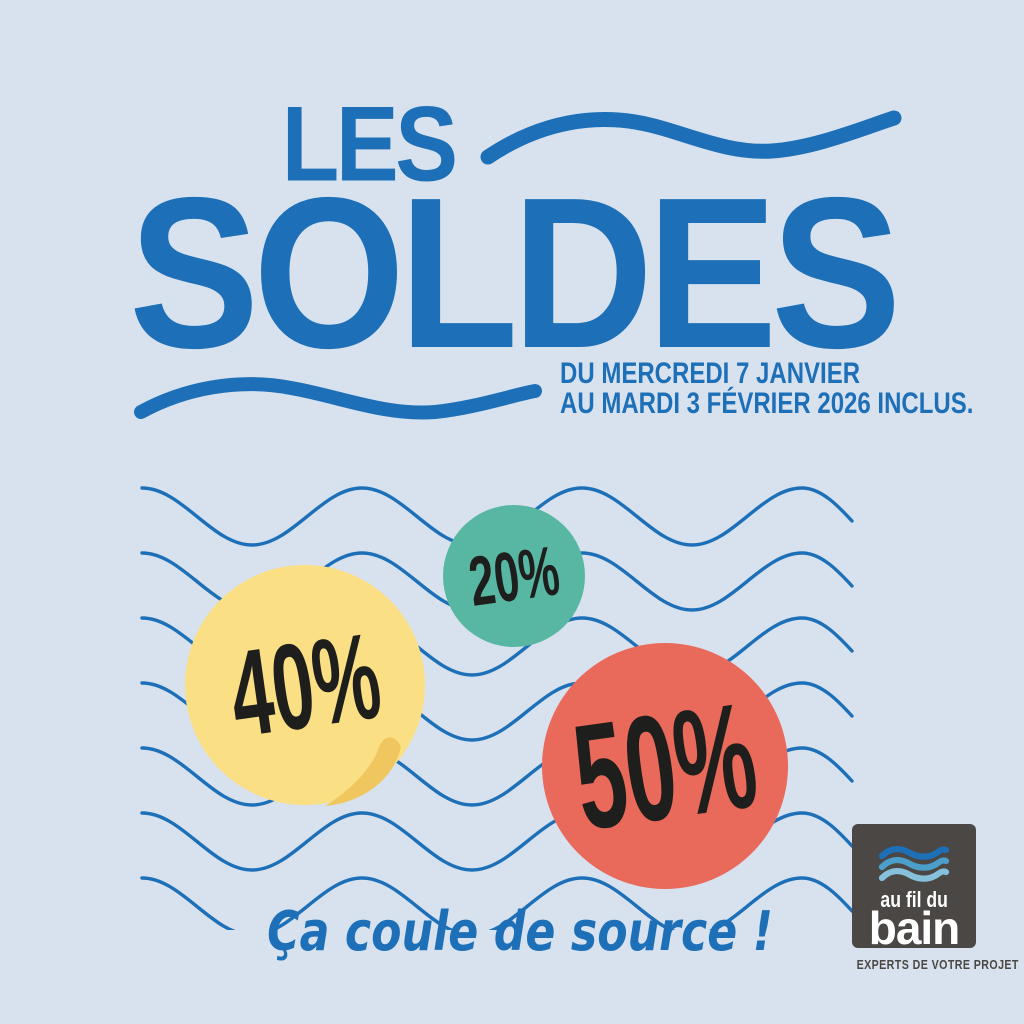  I want to click on tagline: Ça coule de source !, so click(520, 931).